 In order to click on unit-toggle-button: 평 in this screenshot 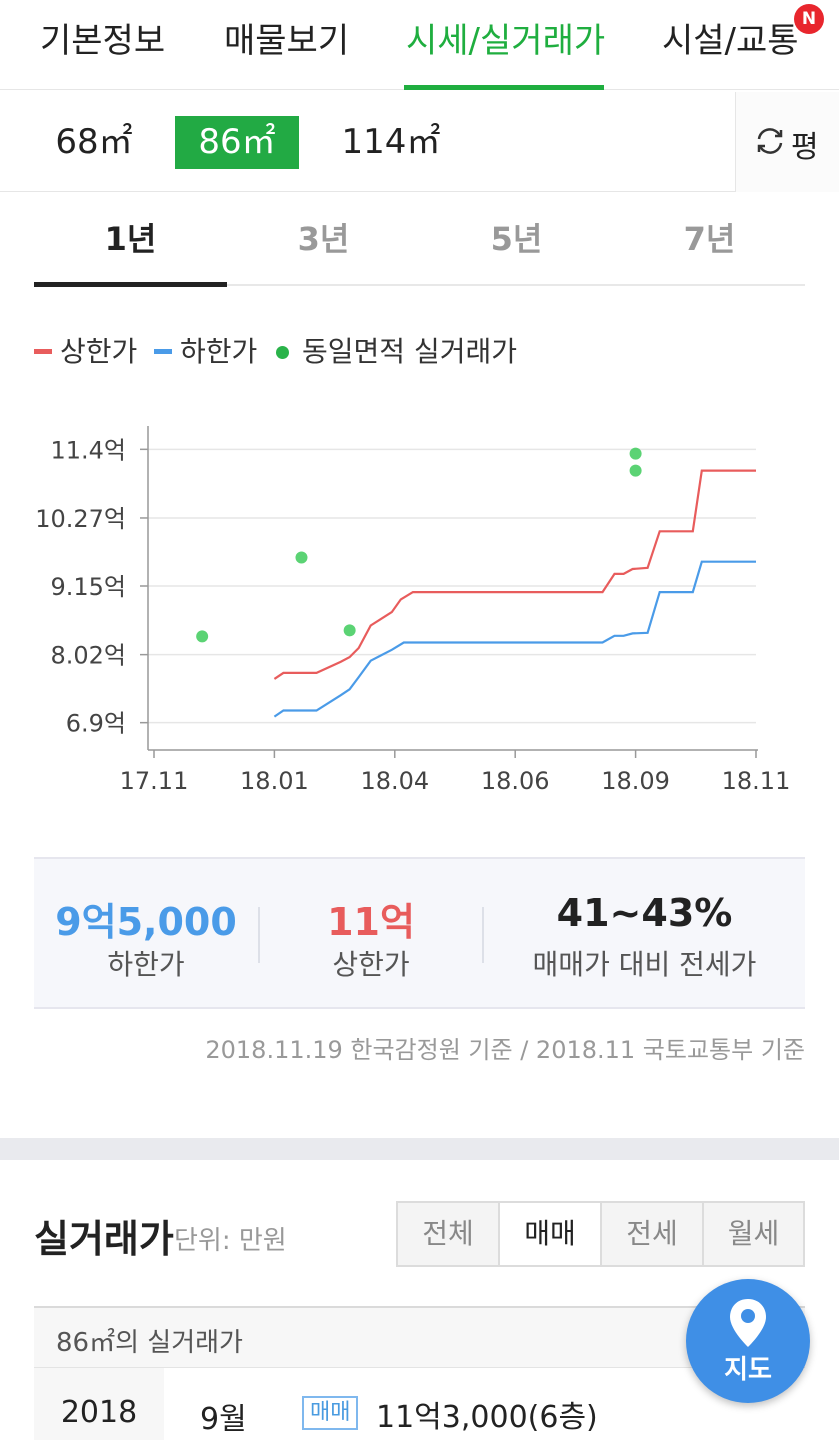, I will do `click(787, 142)`.